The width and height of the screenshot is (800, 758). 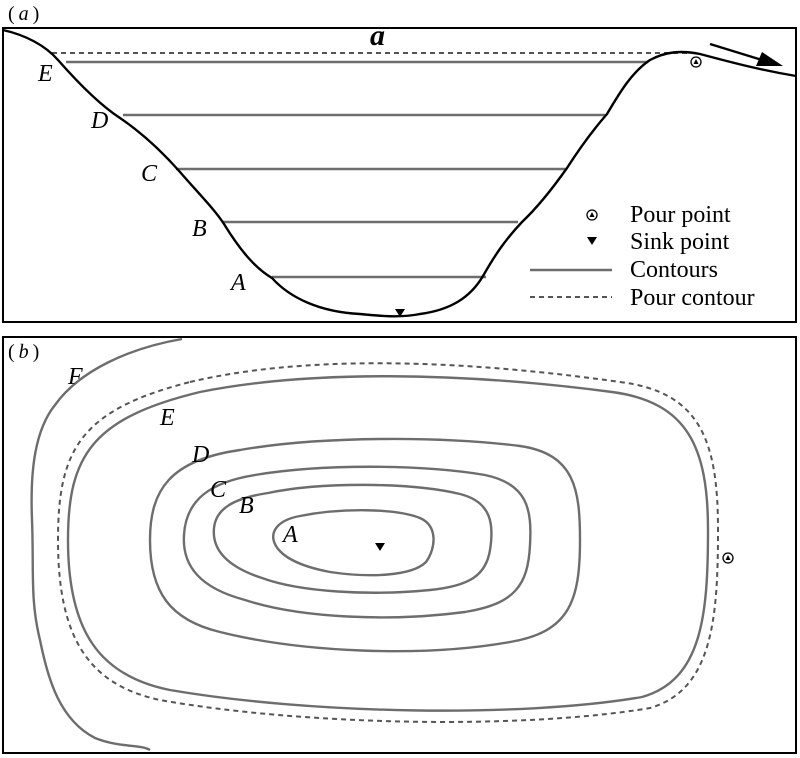 What do you see at coordinates (769, 59) in the screenshot?
I see `flow-arrow-head-icon` at bounding box center [769, 59].